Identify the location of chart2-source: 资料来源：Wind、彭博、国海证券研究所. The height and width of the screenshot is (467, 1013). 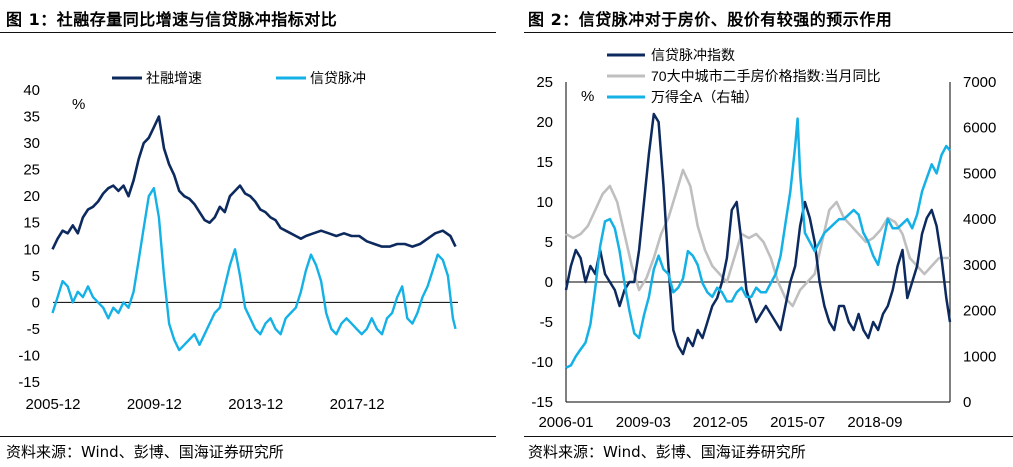
(667, 452).